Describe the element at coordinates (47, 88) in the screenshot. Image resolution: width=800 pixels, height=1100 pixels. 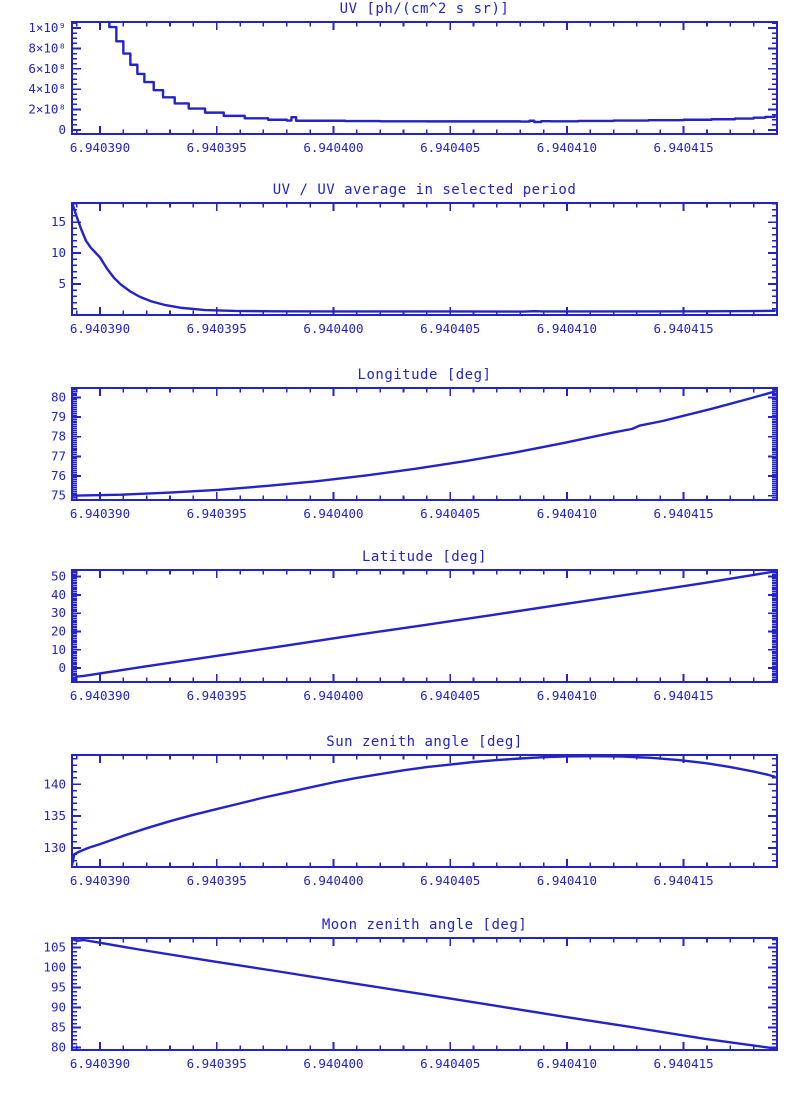
I see `y-tick-label: 4×10⁸` at that location.